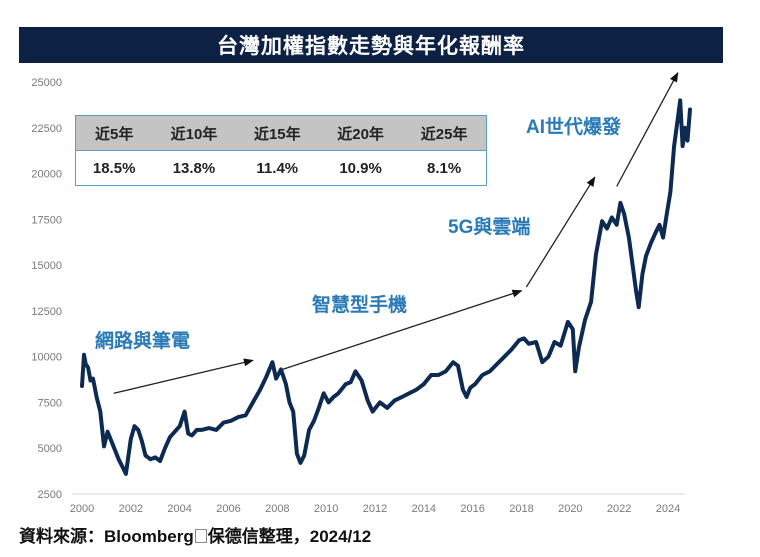  Describe the element at coordinates (46, 83) in the screenshot. I see `y-tick-label: 25000` at that location.